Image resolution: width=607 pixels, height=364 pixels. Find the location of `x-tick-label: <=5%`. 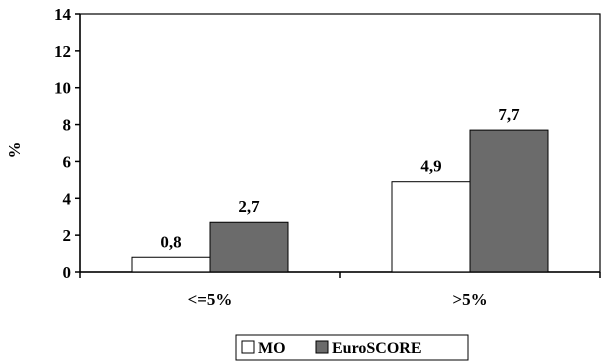

x-tick-label: <=5% is located at coordinates (210, 299).